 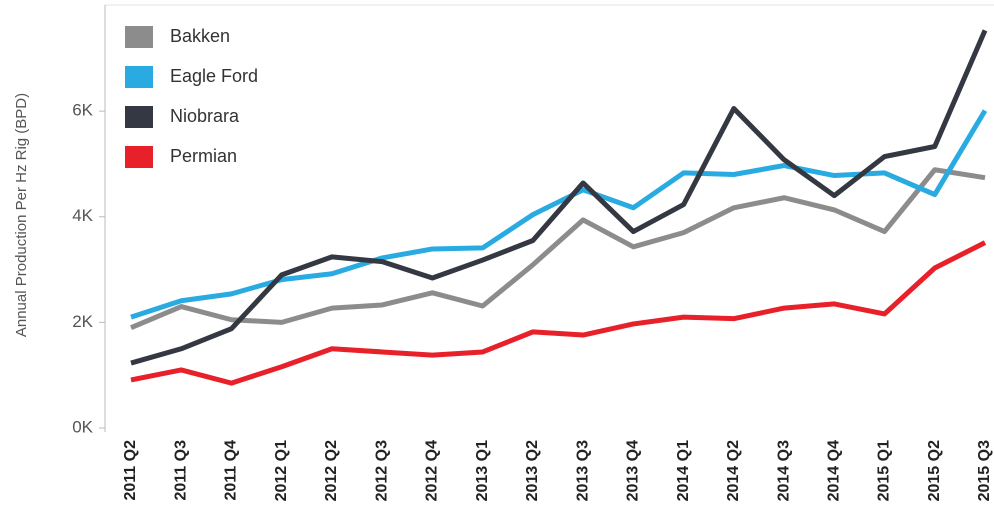 I want to click on x-tick-label: 2012 Q1, so click(x=281, y=470).